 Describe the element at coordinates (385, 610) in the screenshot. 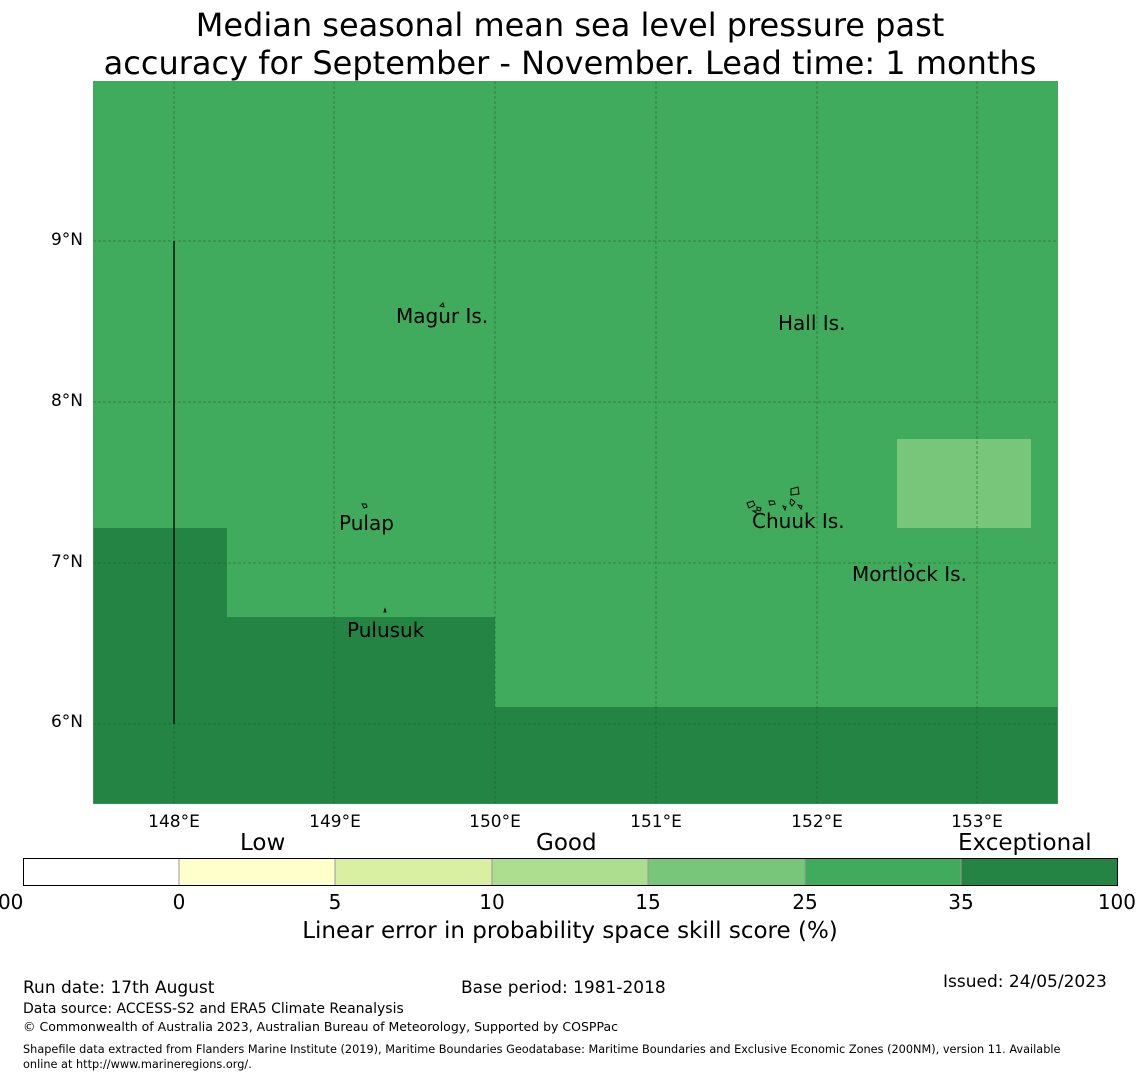

I see `island-pulusuk` at that location.